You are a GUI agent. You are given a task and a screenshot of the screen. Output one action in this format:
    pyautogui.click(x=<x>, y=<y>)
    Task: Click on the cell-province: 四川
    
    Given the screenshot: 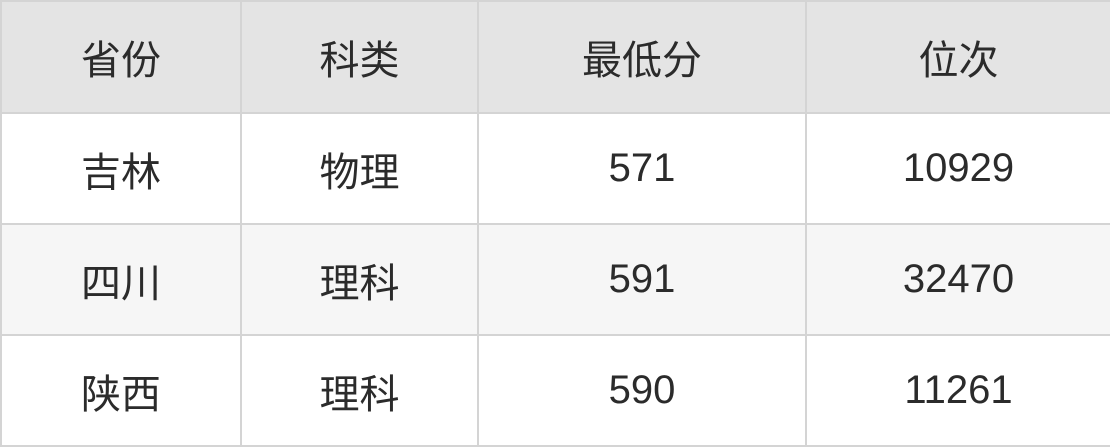 What is the action you would take?
    pyautogui.click(x=121, y=279)
    